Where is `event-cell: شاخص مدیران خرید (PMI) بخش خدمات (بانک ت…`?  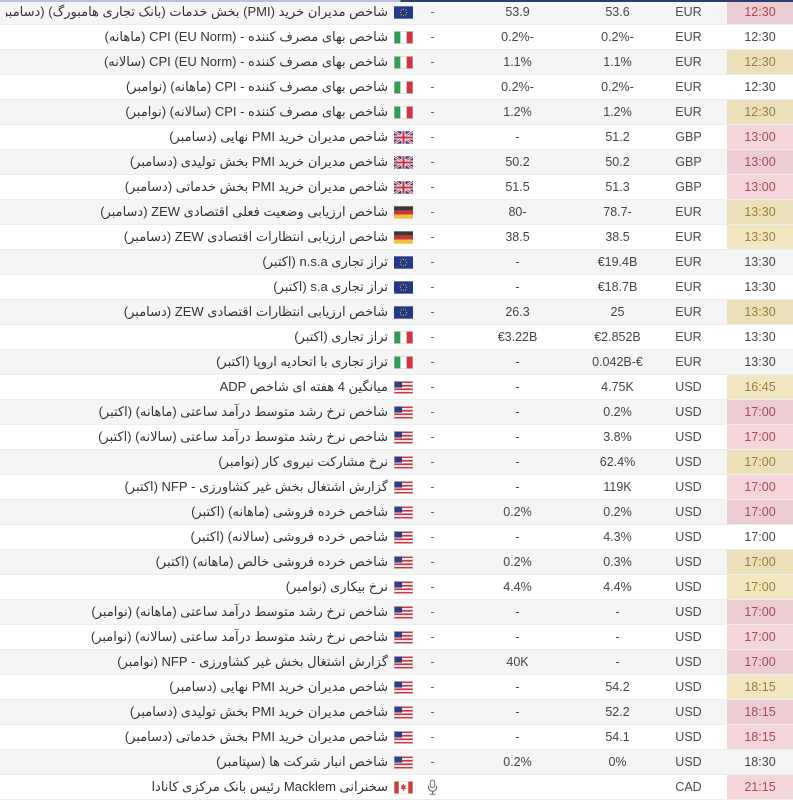
event-cell: شاخص مدیران خرید (PMI) بخش خدمات (بانک ت… is located at coordinates (207, 12).